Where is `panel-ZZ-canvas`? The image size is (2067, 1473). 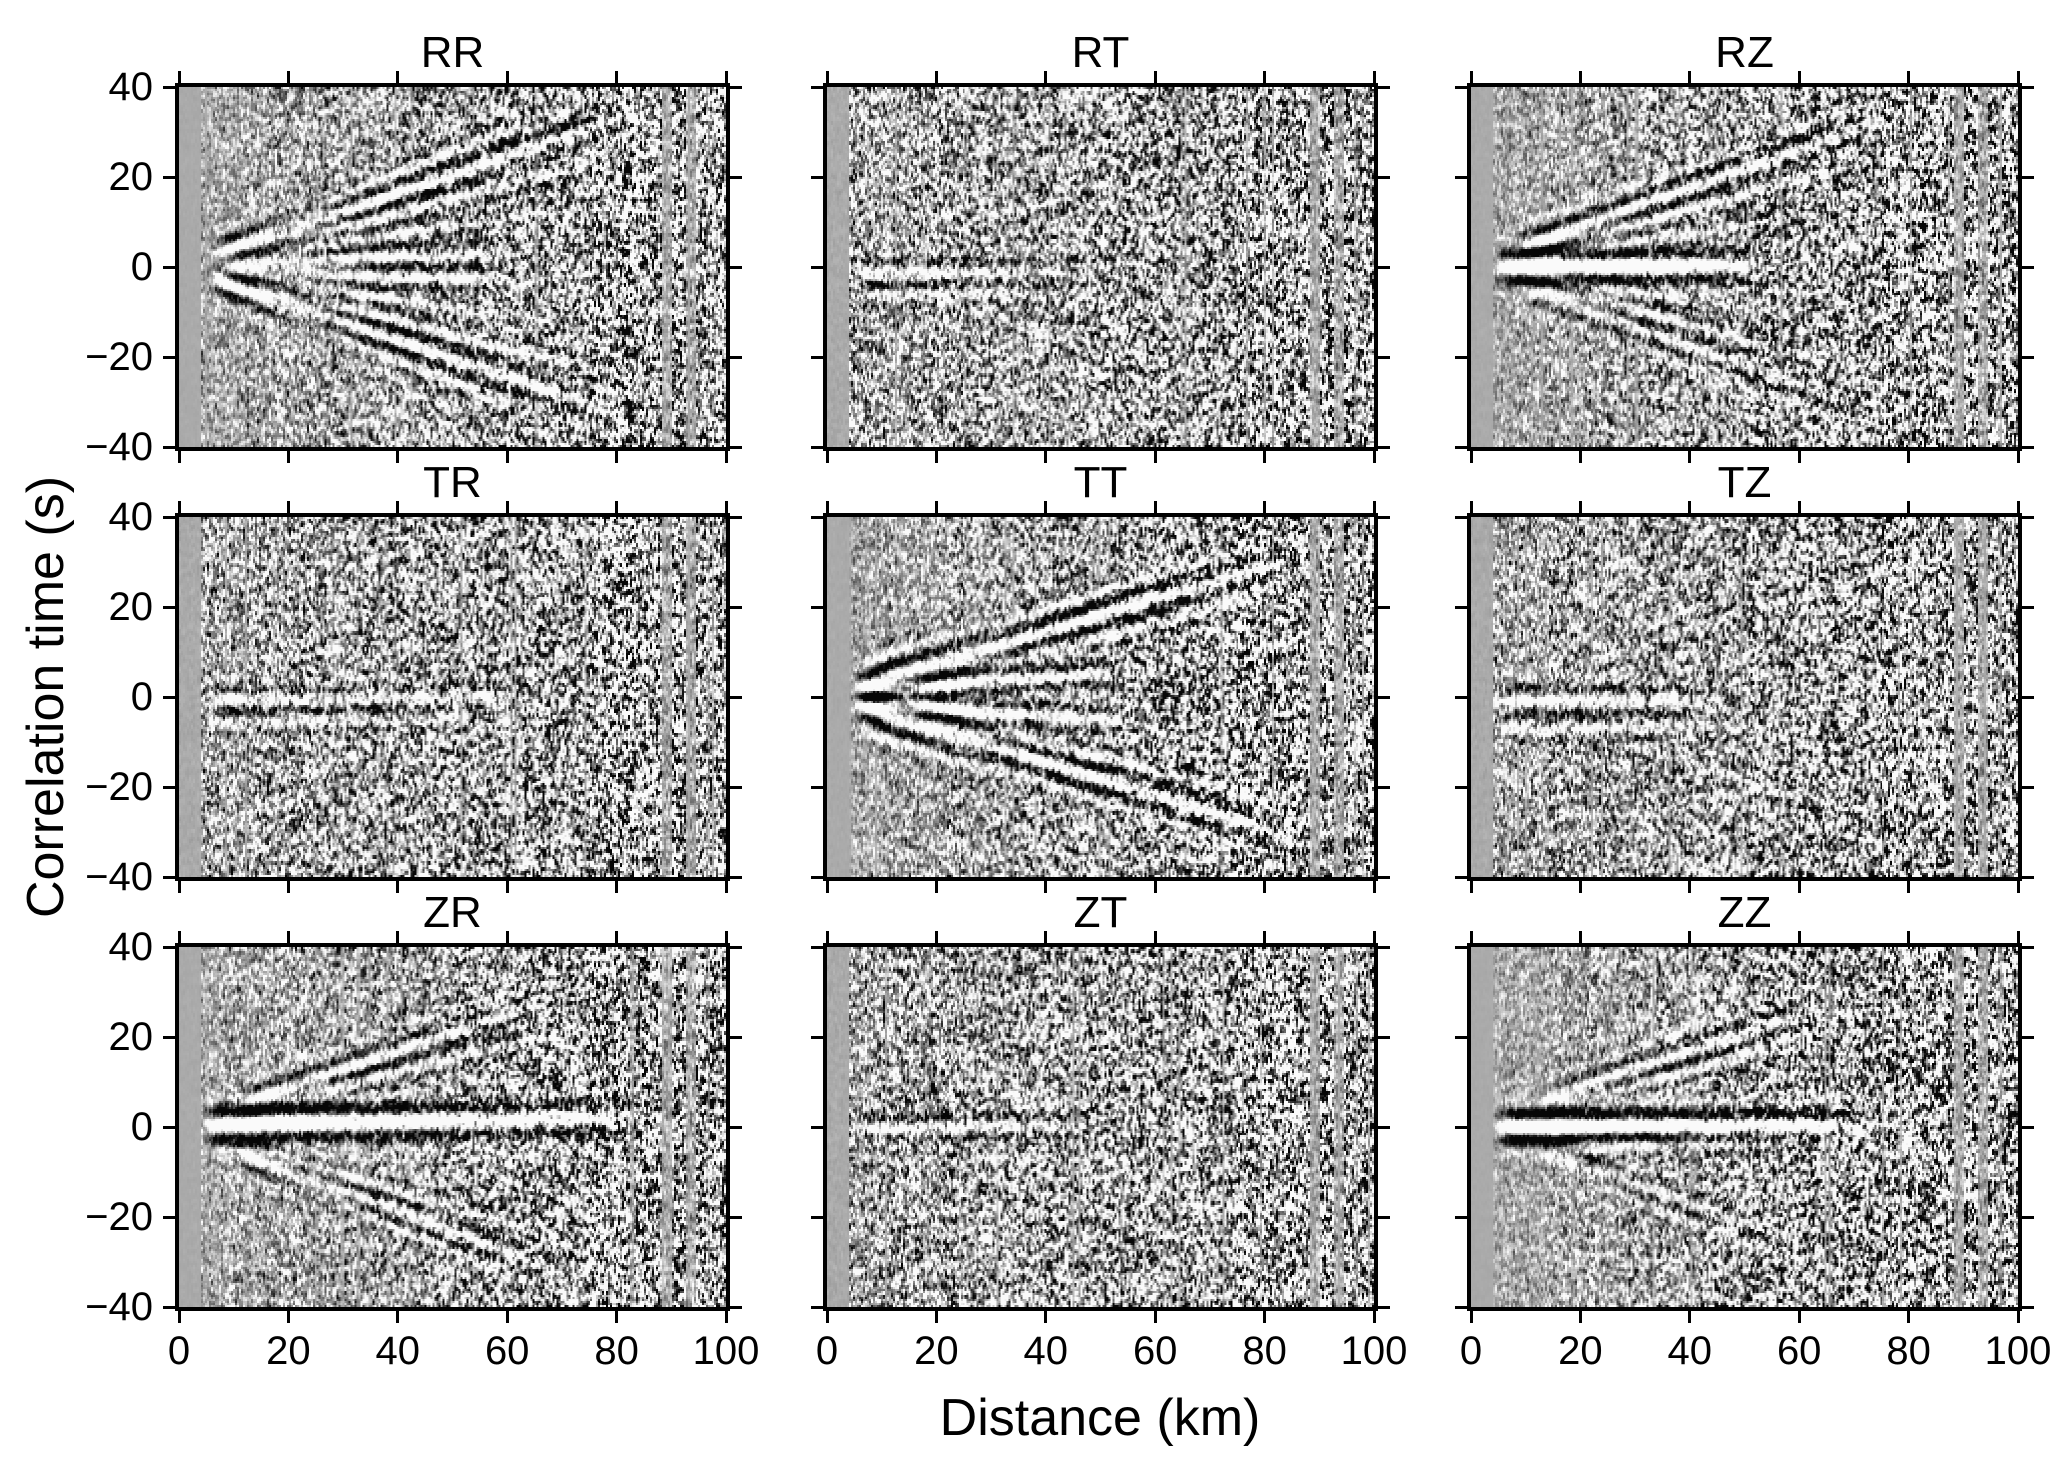 panel-ZZ-canvas is located at coordinates (1744, 1127).